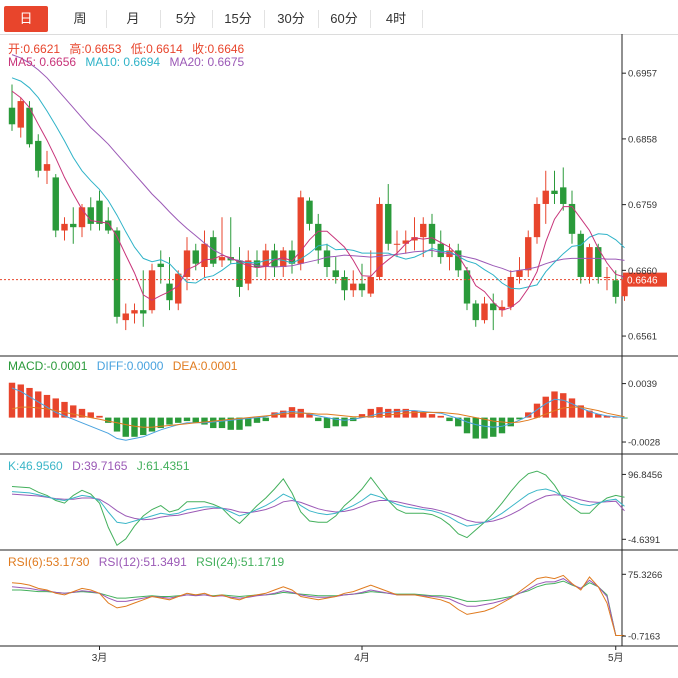 The height and width of the screenshot is (678, 678). I want to click on price-tick-label: 0.6957, so click(642, 74).